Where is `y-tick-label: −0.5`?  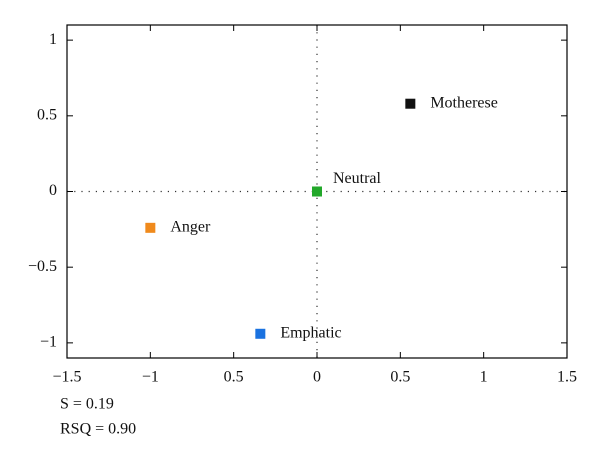 y-tick-label: −0.5 is located at coordinates (42, 266).